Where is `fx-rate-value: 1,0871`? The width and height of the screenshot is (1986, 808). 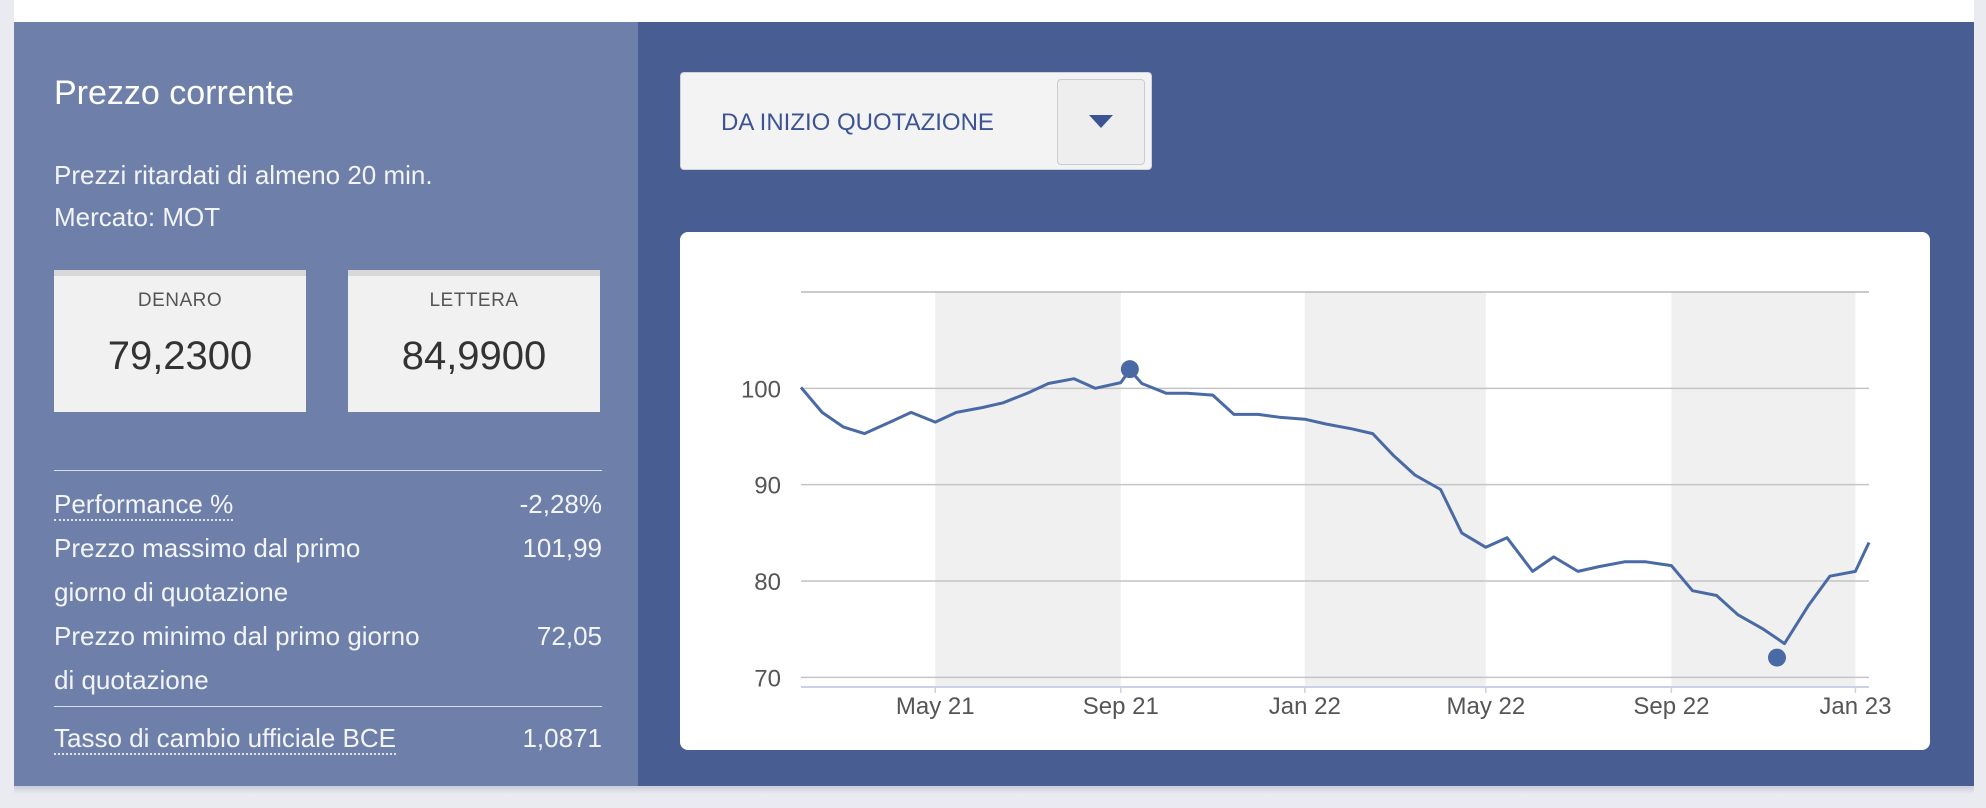
fx-rate-value: 1,0871 is located at coordinates (562, 738).